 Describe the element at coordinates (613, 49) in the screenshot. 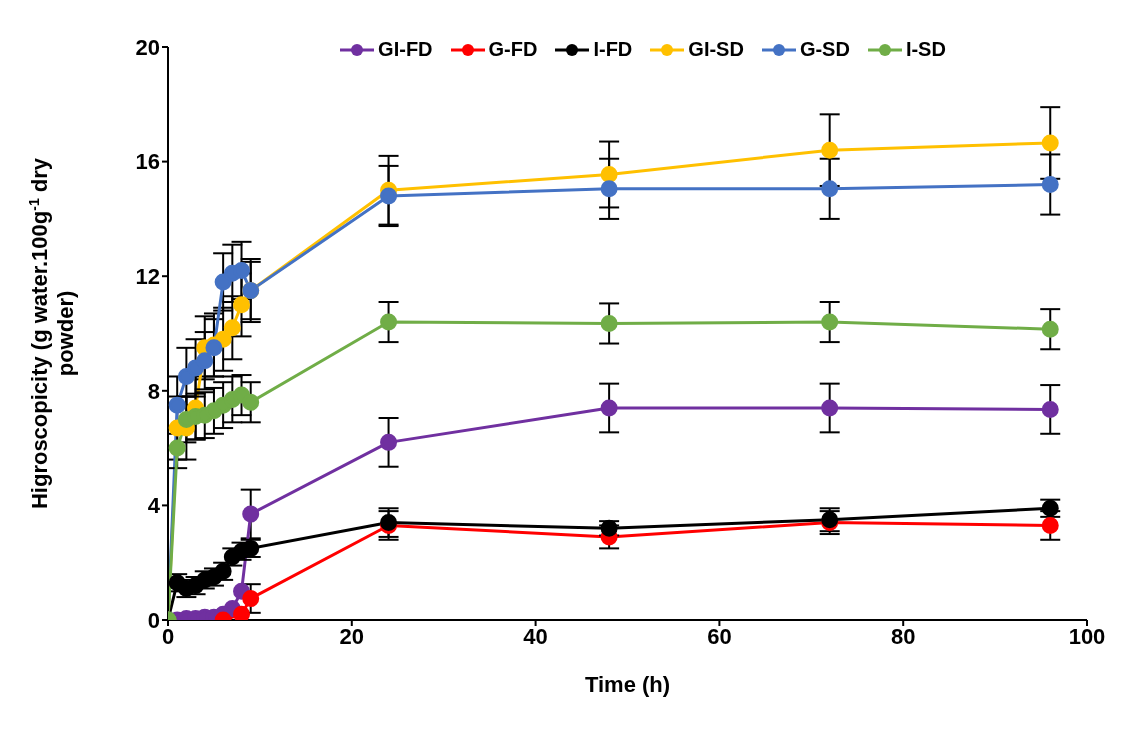

I see `legend-label: I-FD` at that location.